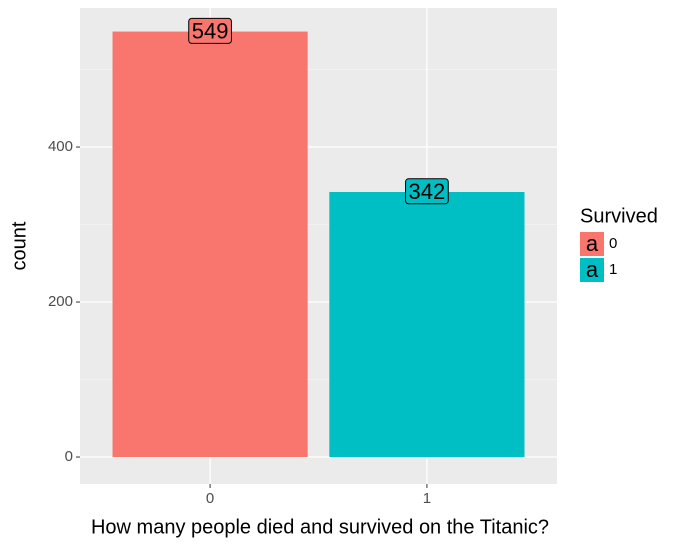 This screenshot has width=679, height=555. I want to click on data-label: 342, so click(427, 191).